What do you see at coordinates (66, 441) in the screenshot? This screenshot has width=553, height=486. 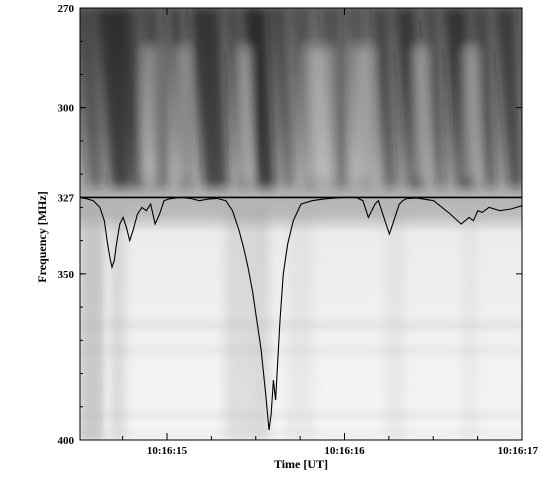 I see `y-tick-label: 400` at bounding box center [66, 441].